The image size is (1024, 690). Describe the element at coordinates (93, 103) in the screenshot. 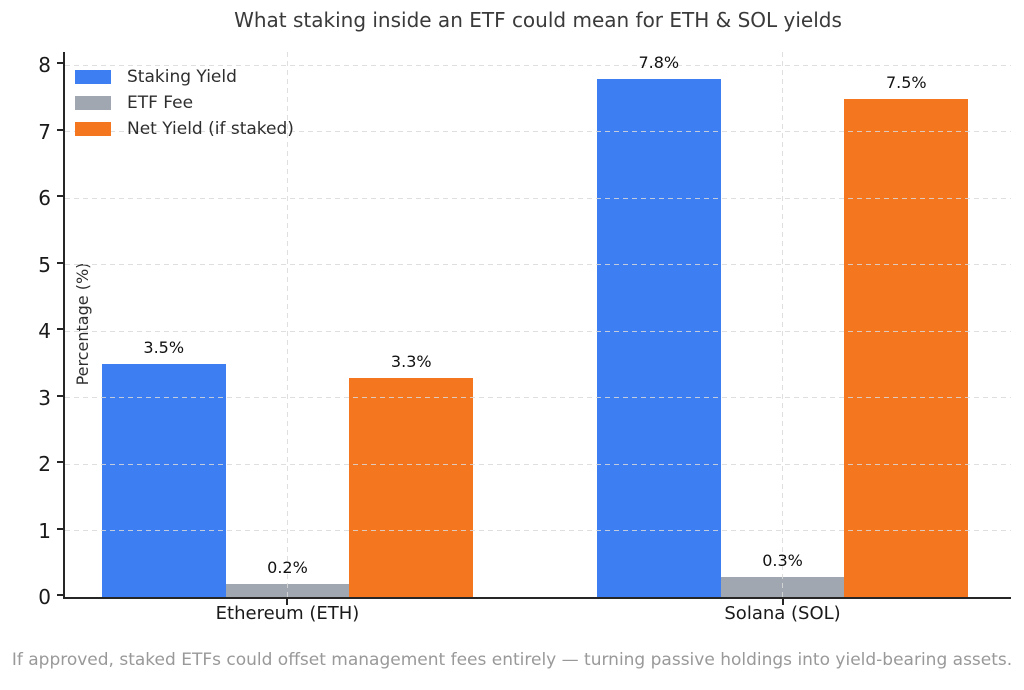

I see `legend-swatch-etf-fee` at that location.